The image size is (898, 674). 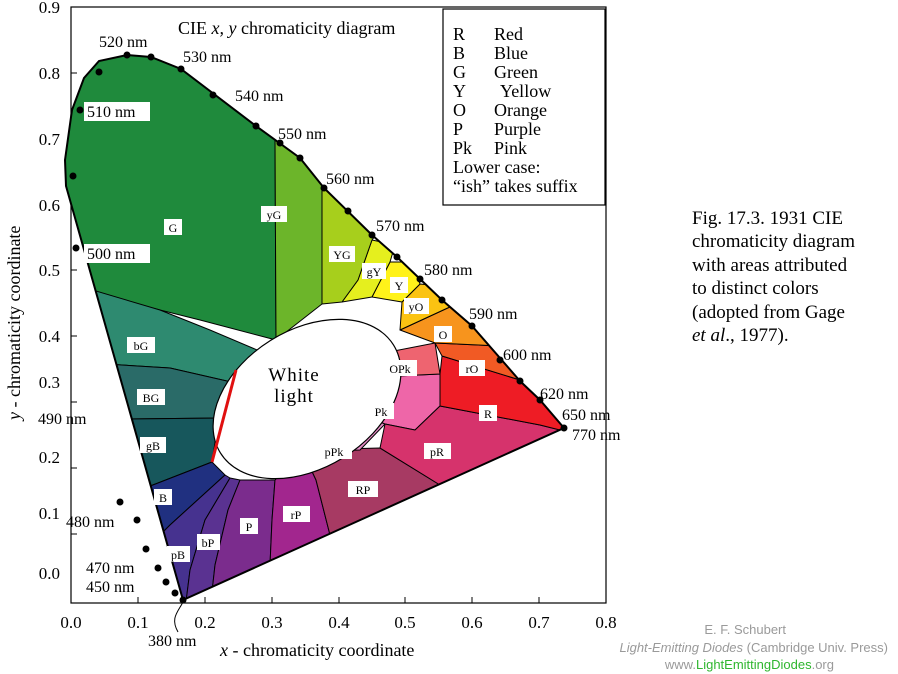 What do you see at coordinates (274, 215) in the screenshot?
I see `region-label: yG` at bounding box center [274, 215].